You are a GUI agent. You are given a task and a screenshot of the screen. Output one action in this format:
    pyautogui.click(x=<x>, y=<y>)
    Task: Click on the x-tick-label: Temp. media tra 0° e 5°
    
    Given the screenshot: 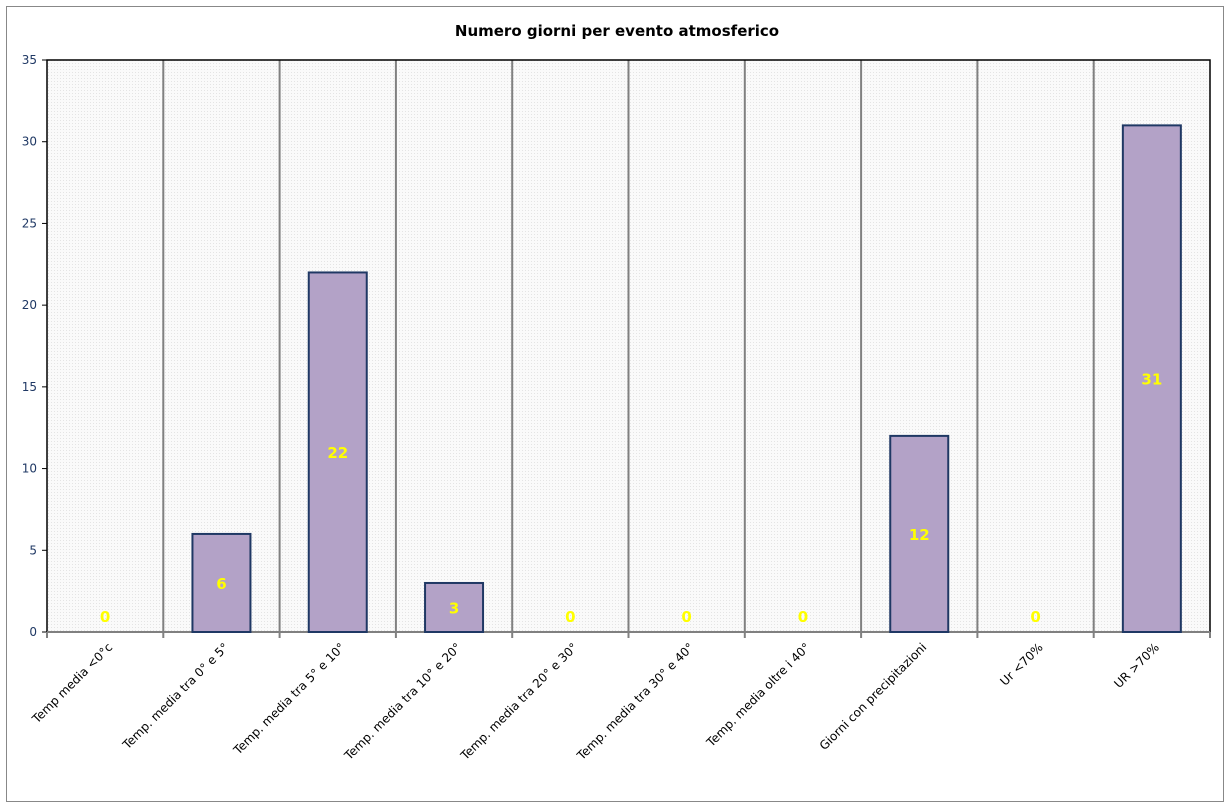 What is the action you would take?
    pyautogui.click(x=175, y=696)
    